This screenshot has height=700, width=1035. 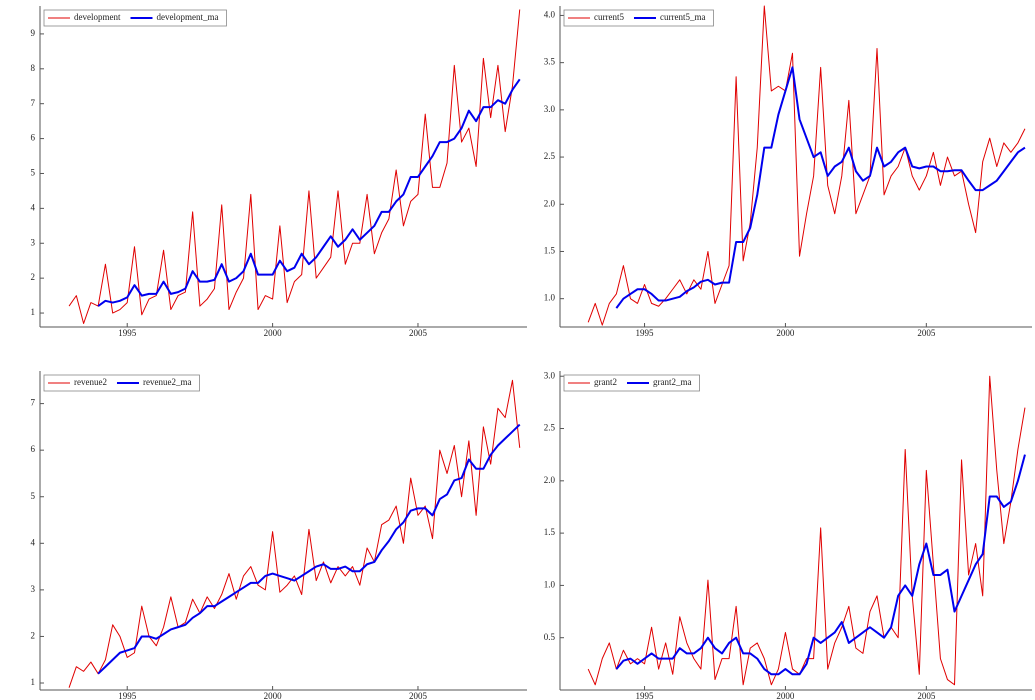 I want to click on legend-label: grant2_ma, so click(x=672, y=382).